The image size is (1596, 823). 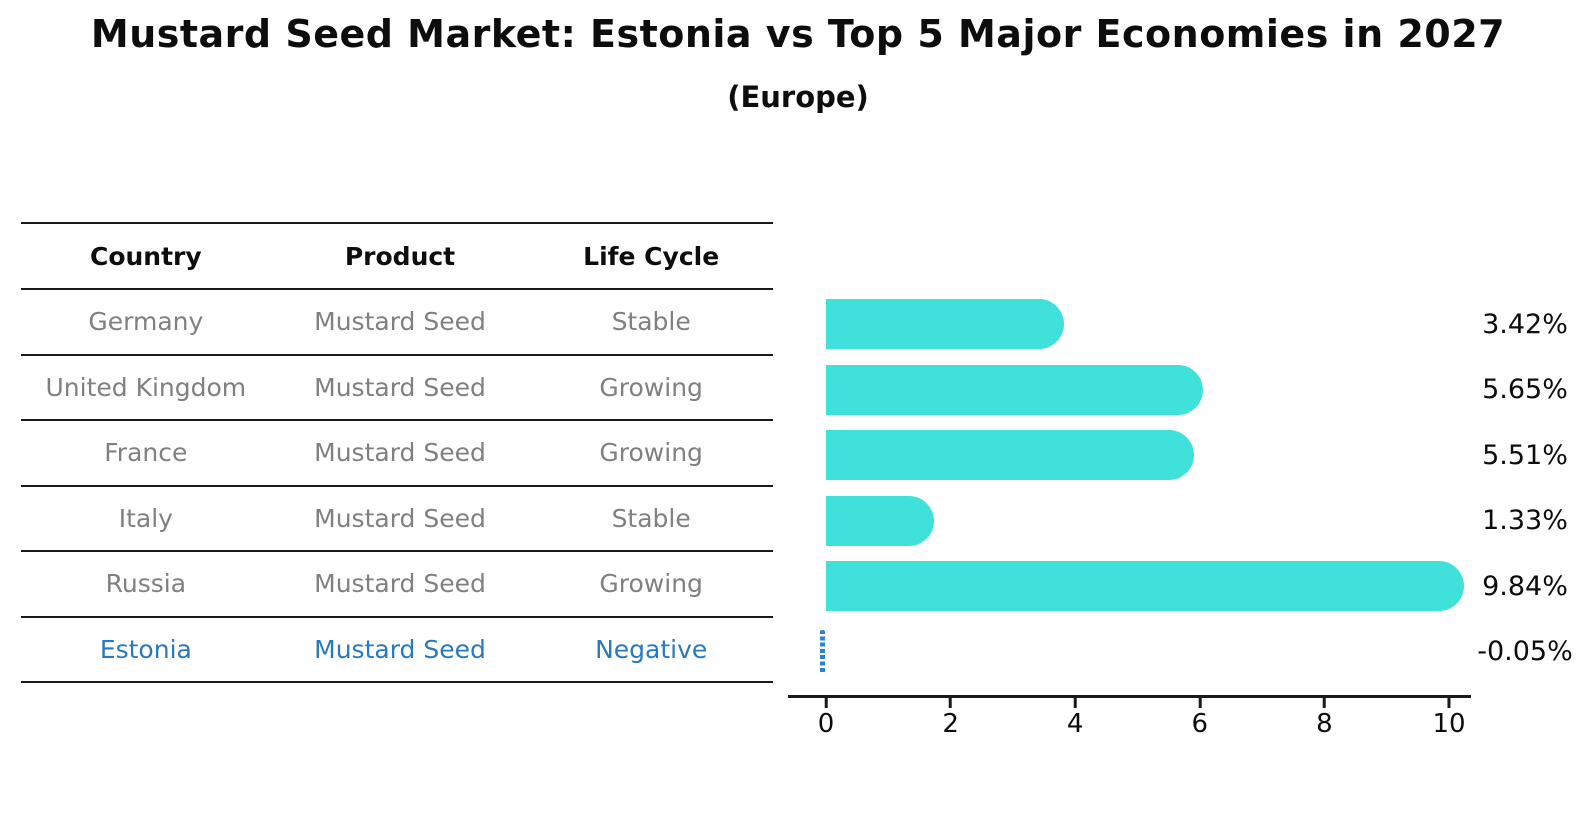 I want to click on table-row-russia: Russia Mustard Seed Growing, so click(x=397, y=585).